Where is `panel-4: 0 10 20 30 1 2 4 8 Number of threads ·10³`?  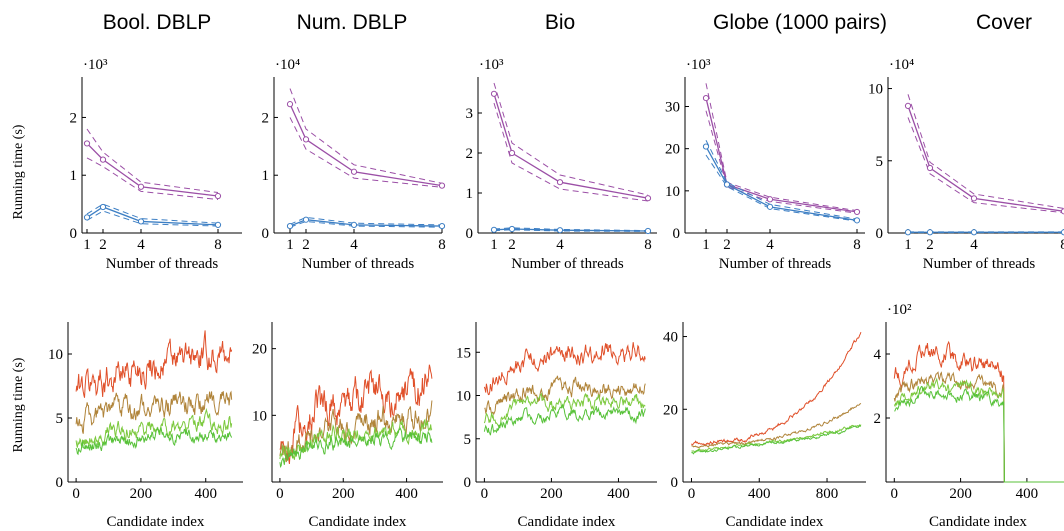
panel-4: 0 10 20 30 1 2 4 8 Number of threads ·10³ is located at coordinates (765, 164).